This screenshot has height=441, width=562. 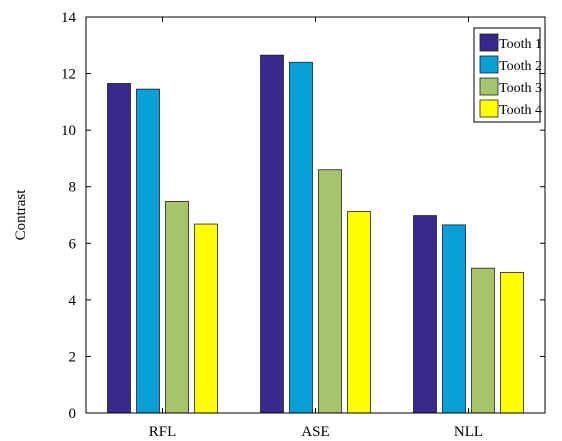 I want to click on x-tick-label-nll: NLL, so click(x=468, y=432).